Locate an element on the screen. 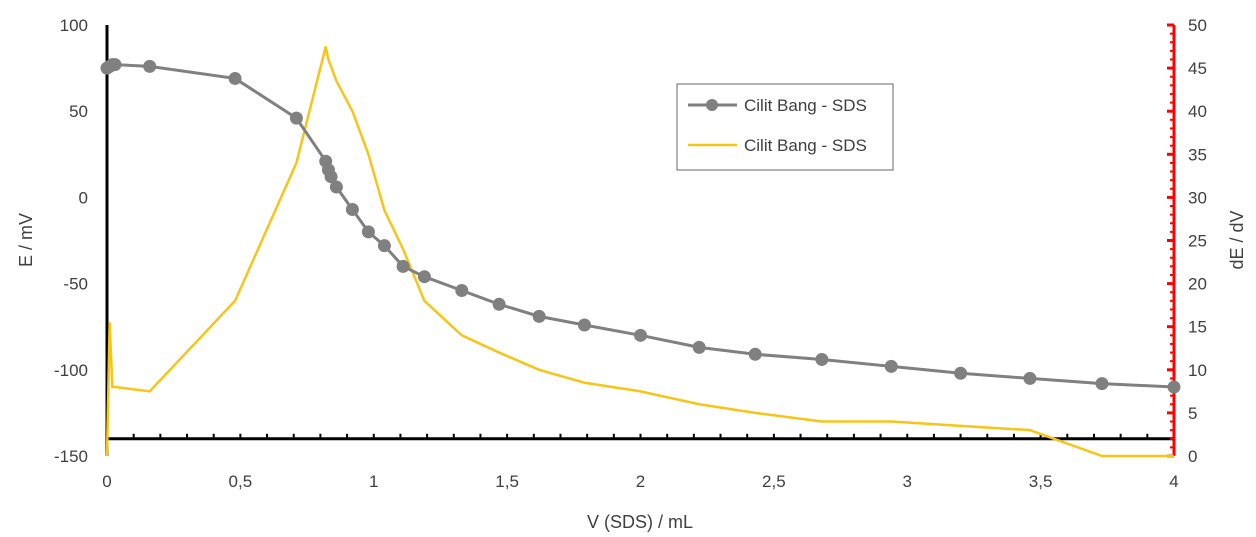 This screenshot has width=1256, height=537. x-tick-label: 2,5 is located at coordinates (774, 481).